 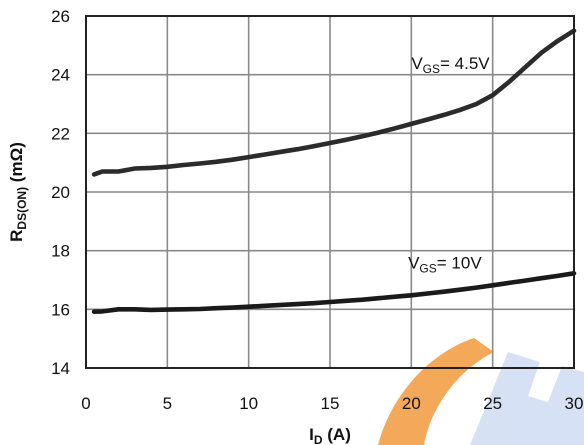 I want to click on series-label-1: VGS= 4.5V, so click(x=450, y=65).